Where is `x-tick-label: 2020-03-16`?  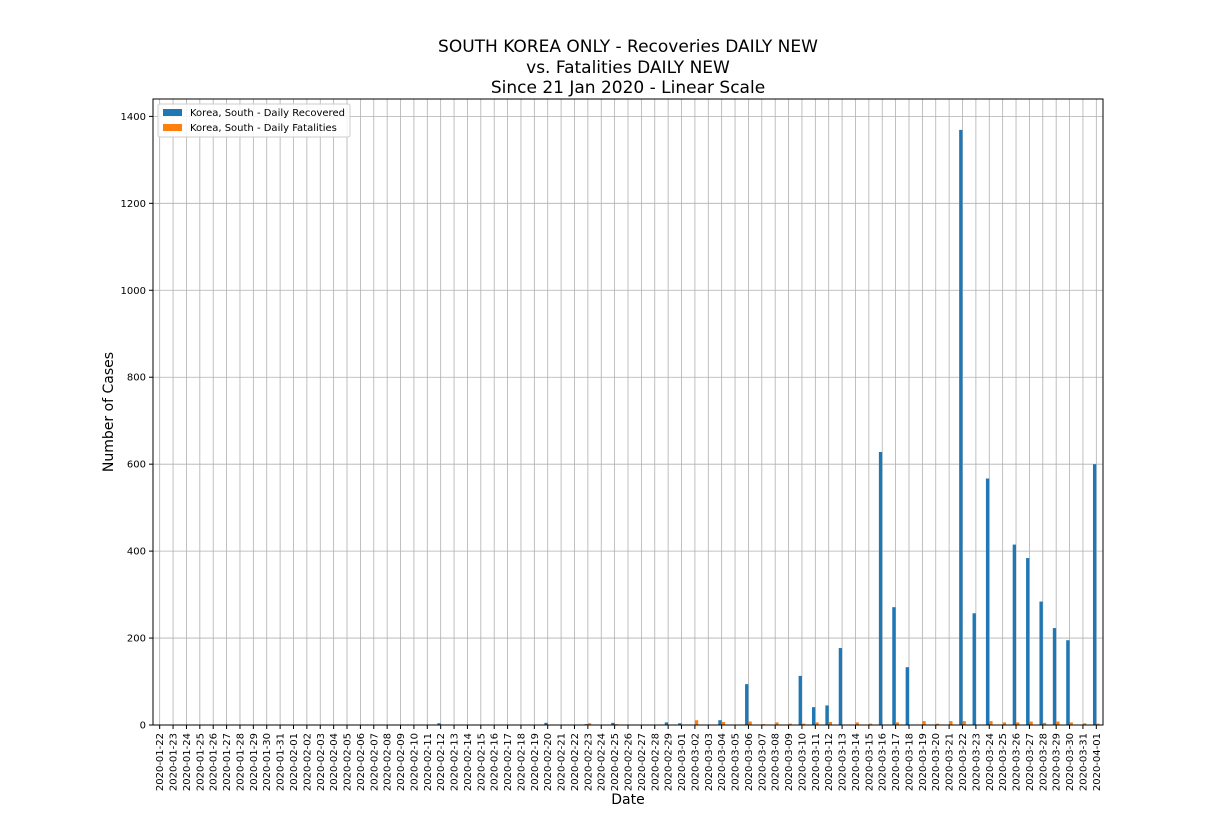 x-tick-label: 2020-03-16 is located at coordinates (883, 762).